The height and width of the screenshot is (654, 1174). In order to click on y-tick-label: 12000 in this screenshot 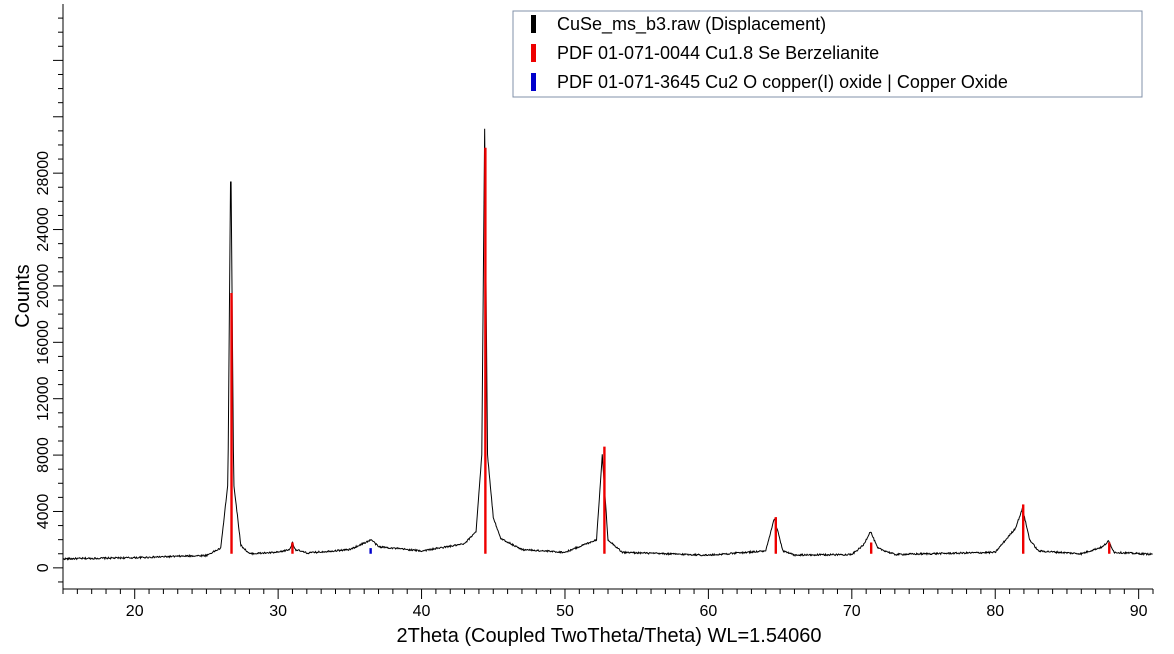, I will do `click(43, 398)`.